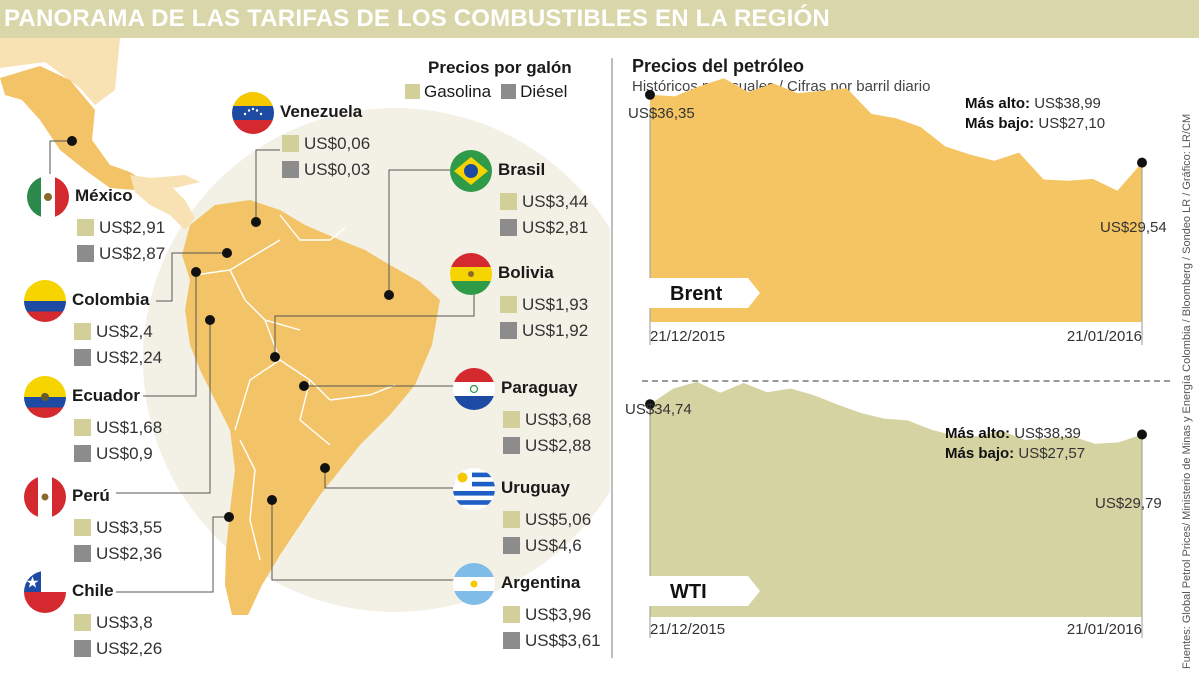 This screenshot has width=1199, height=681. I want to click on diesel-price: US$1,92, so click(544, 331).